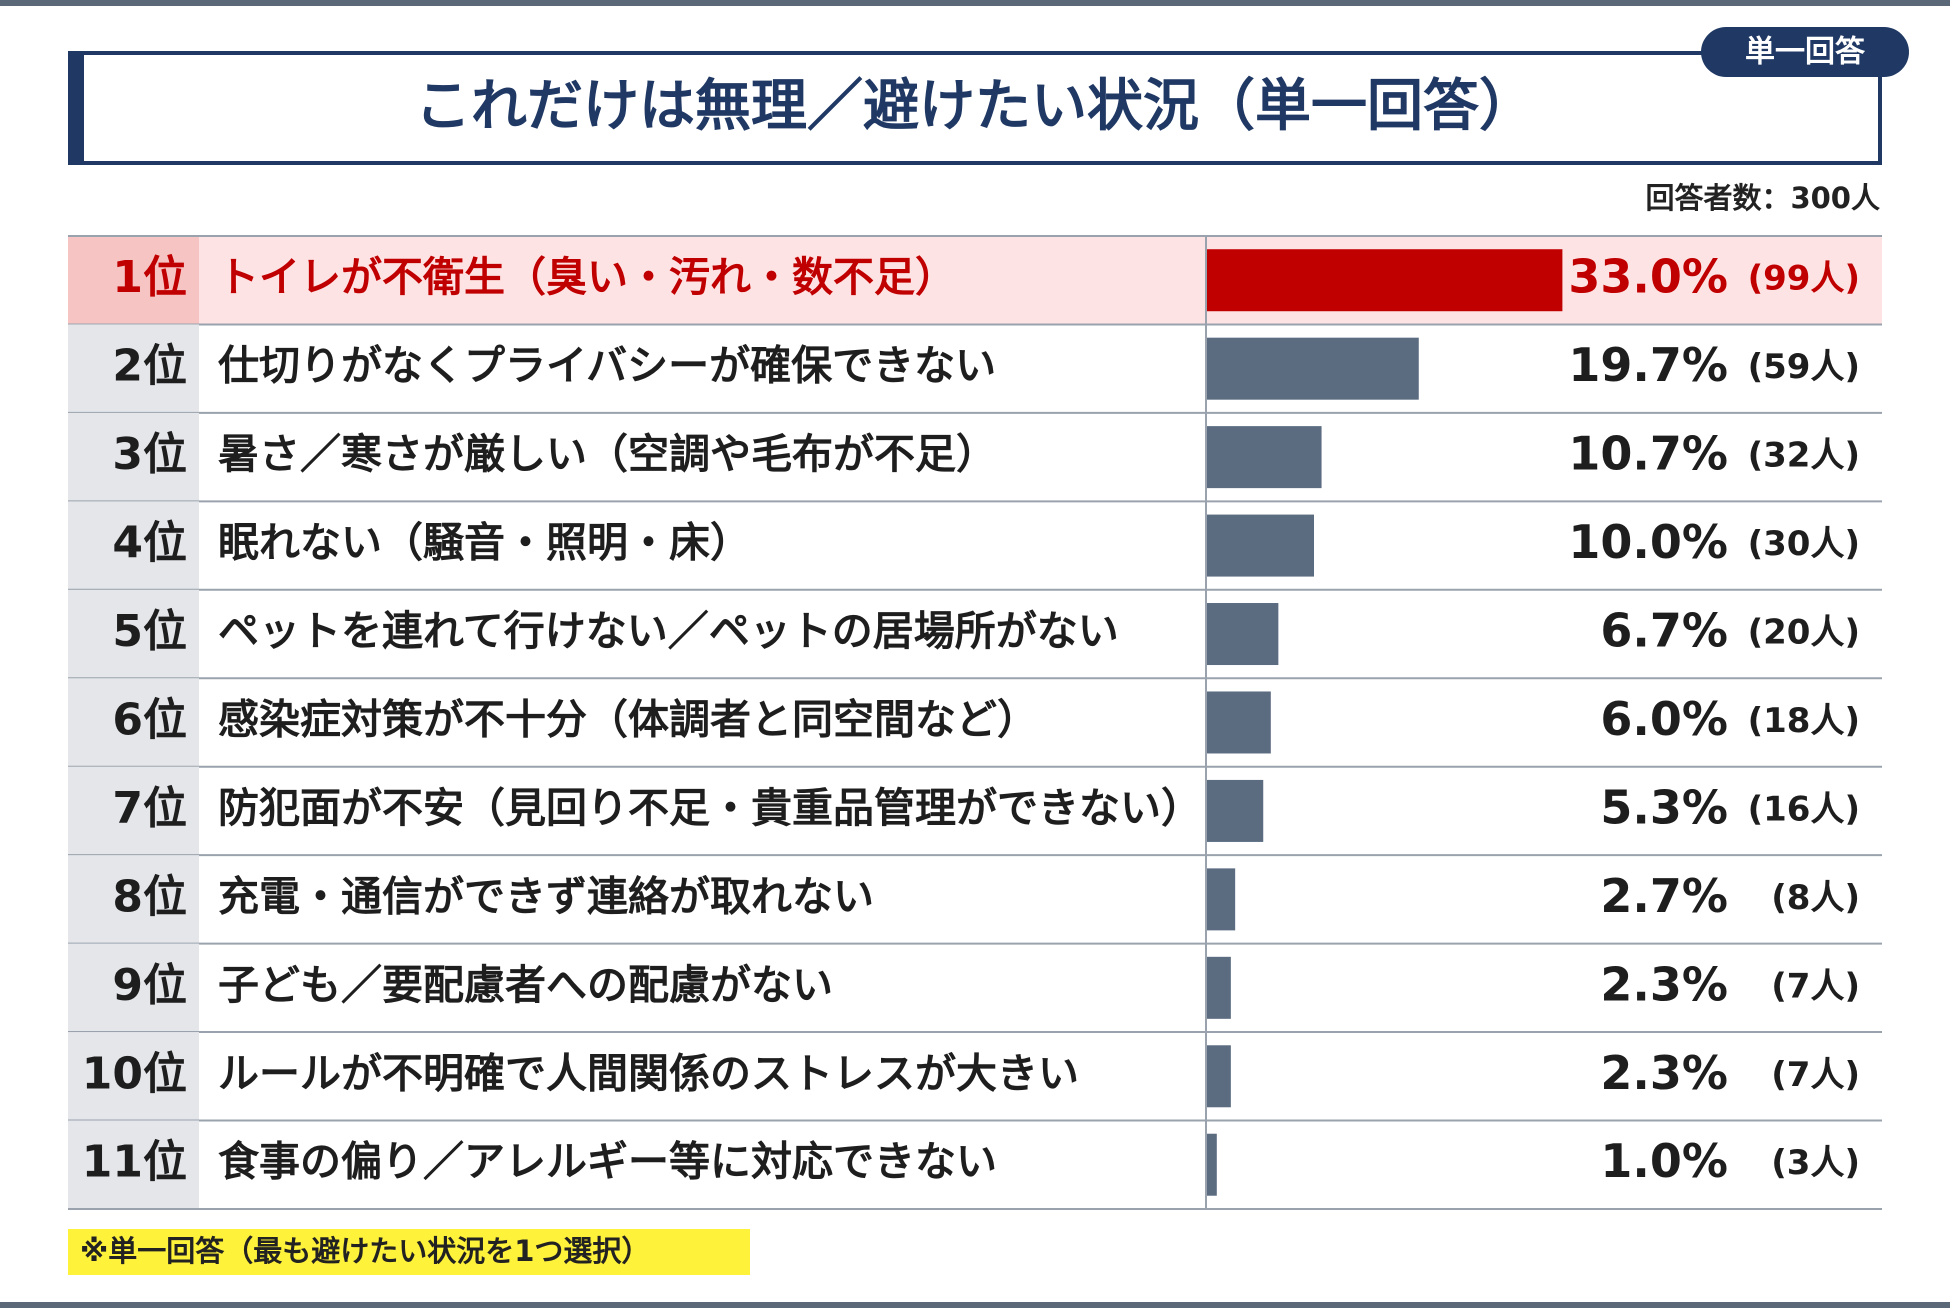 Image resolution: width=1950 pixels, height=1308 pixels. Describe the element at coordinates (1648, 454) in the screenshot. I see `value-label: 10.7%` at that location.